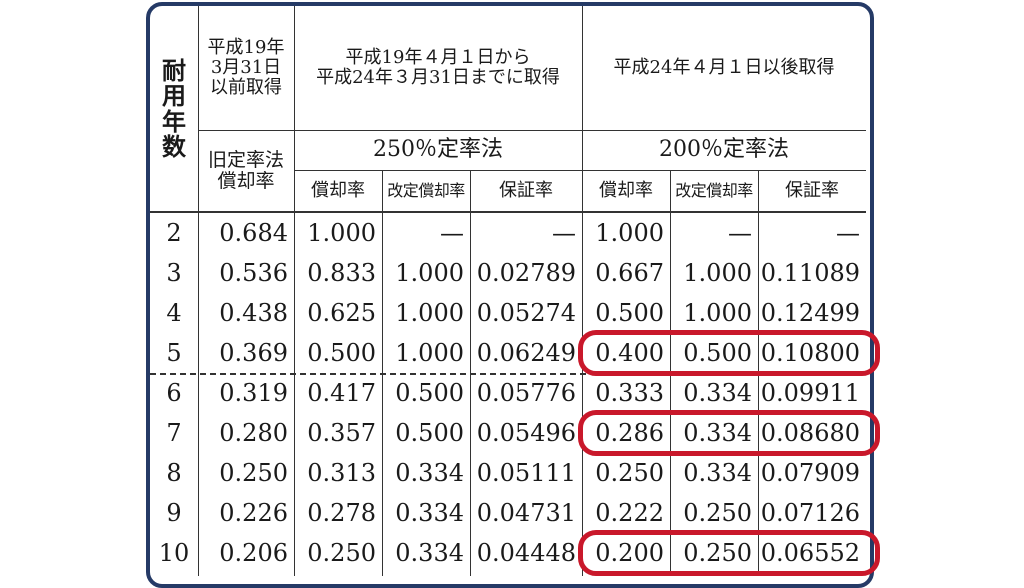 This screenshot has height=588, width=1024. Describe the element at coordinates (174, 512) in the screenshot. I see `cell-year: 9` at that location.